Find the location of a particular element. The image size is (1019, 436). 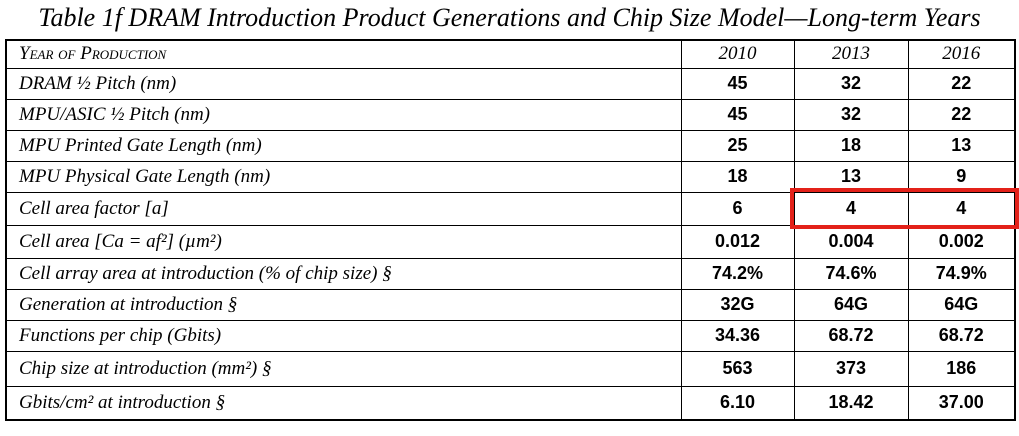

cell-value: 0.012 is located at coordinates (737, 241).